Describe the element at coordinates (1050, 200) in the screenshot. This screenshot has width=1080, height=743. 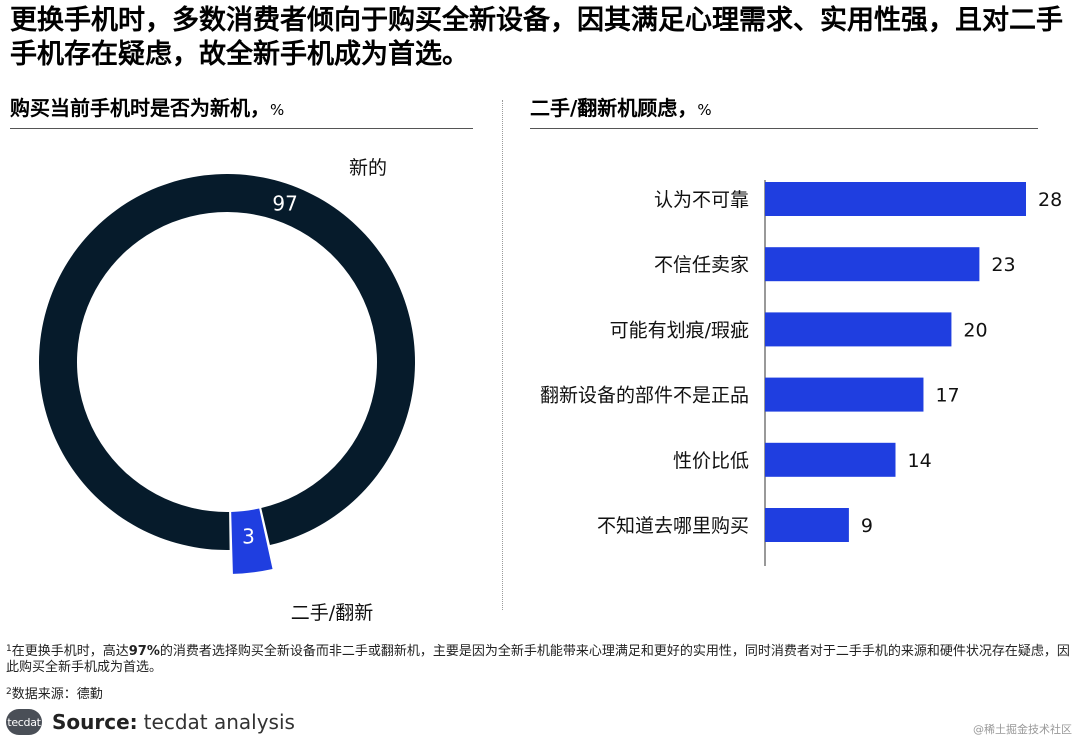
I see `bar-value-label: 28` at that location.